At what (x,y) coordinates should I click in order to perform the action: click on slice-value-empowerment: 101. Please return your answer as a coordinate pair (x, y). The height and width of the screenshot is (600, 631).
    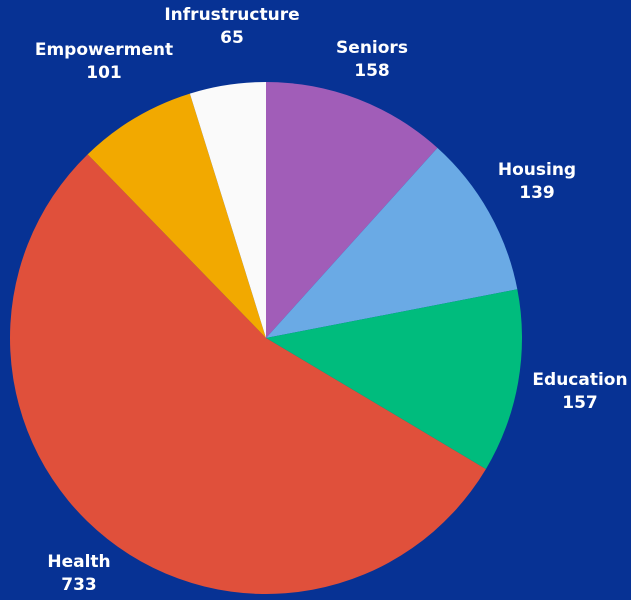
    Looking at the image, I should click on (104, 73).